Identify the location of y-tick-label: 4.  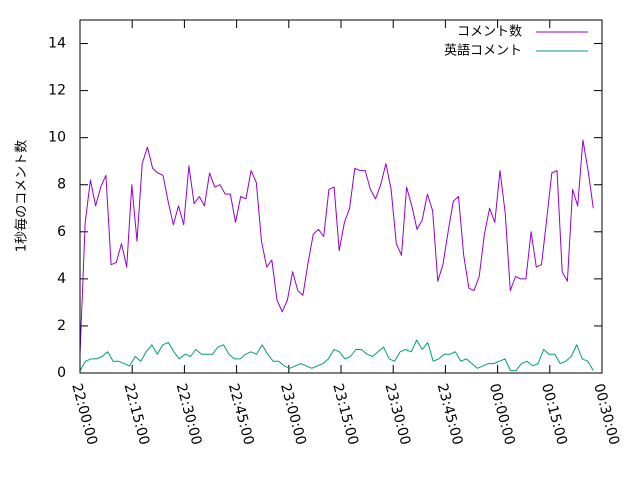
(61, 279).